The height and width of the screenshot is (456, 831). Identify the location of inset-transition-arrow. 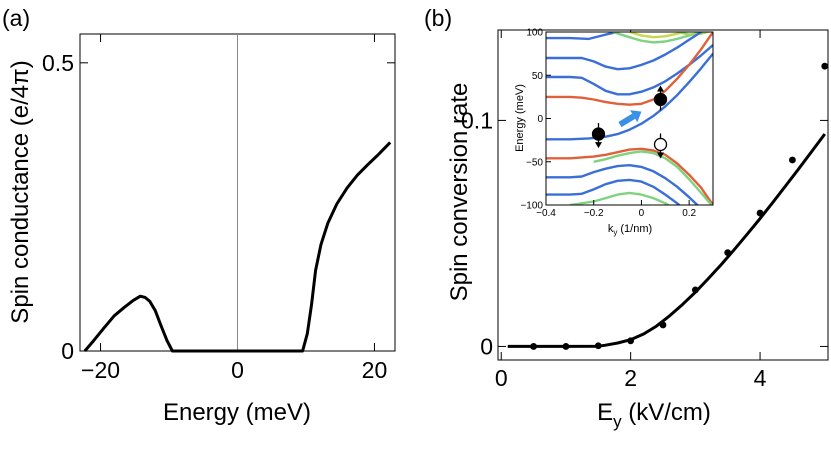
(627, 120).